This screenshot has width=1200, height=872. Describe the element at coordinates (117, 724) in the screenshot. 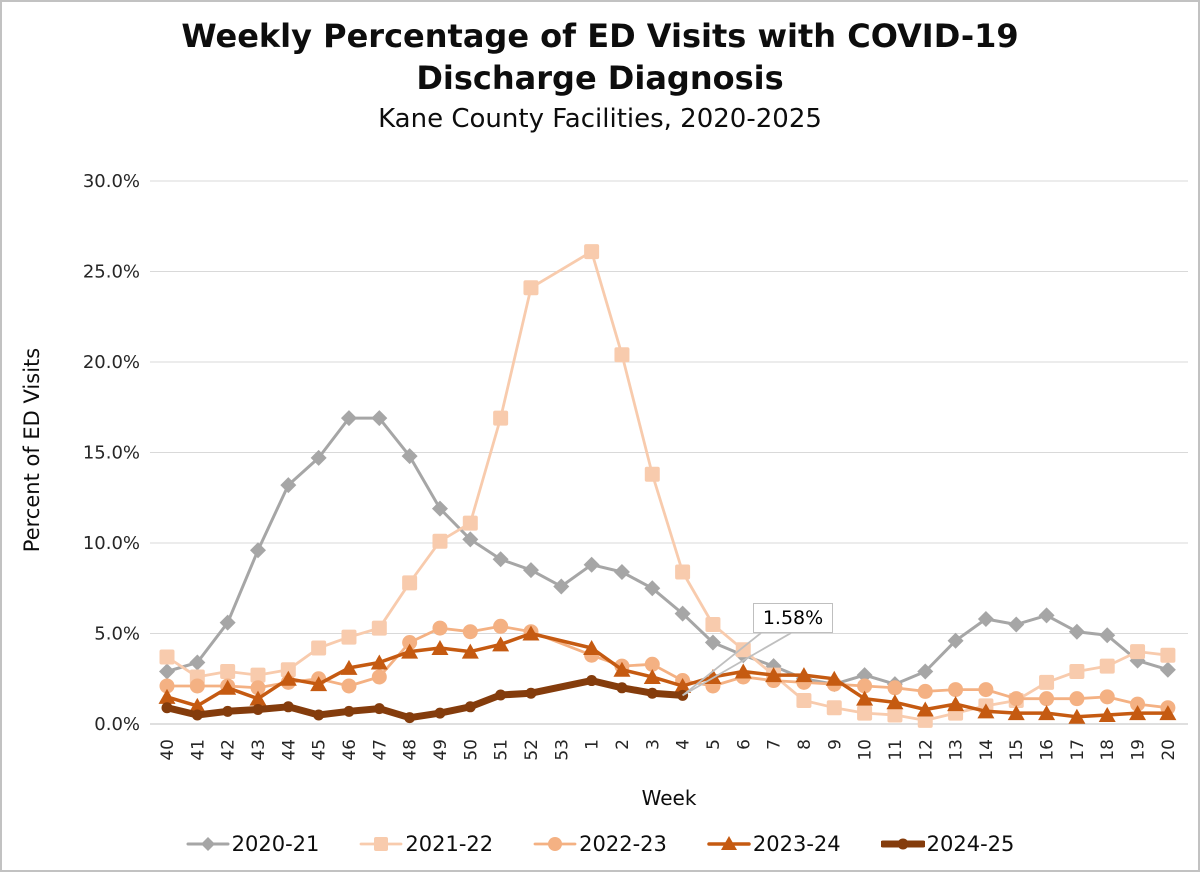

I see `y-tick-label: 0.0%` at that location.